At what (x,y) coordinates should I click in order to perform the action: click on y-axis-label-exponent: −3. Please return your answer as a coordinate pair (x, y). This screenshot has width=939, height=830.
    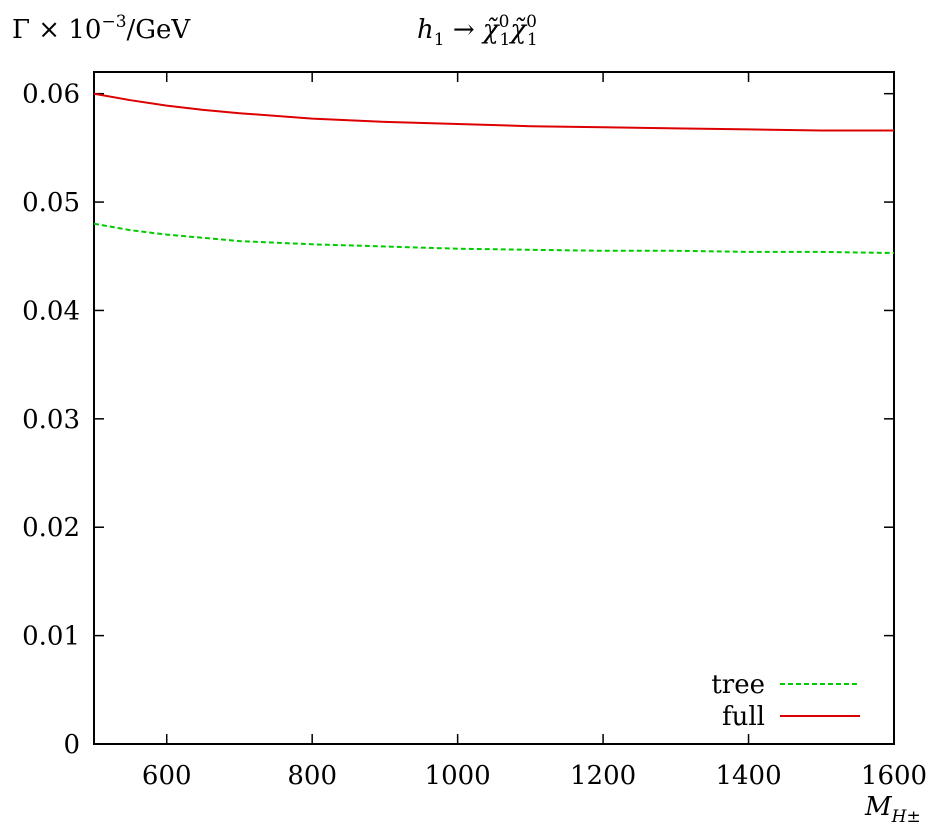
    Looking at the image, I should click on (113, 22).